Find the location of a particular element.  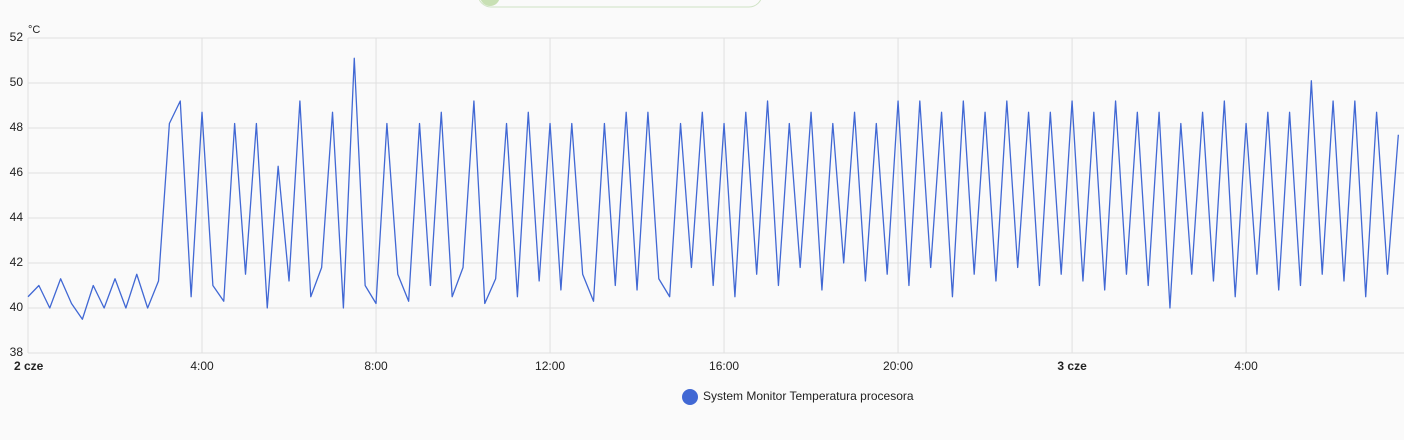

y-tick-label: 44 is located at coordinates (17, 217).